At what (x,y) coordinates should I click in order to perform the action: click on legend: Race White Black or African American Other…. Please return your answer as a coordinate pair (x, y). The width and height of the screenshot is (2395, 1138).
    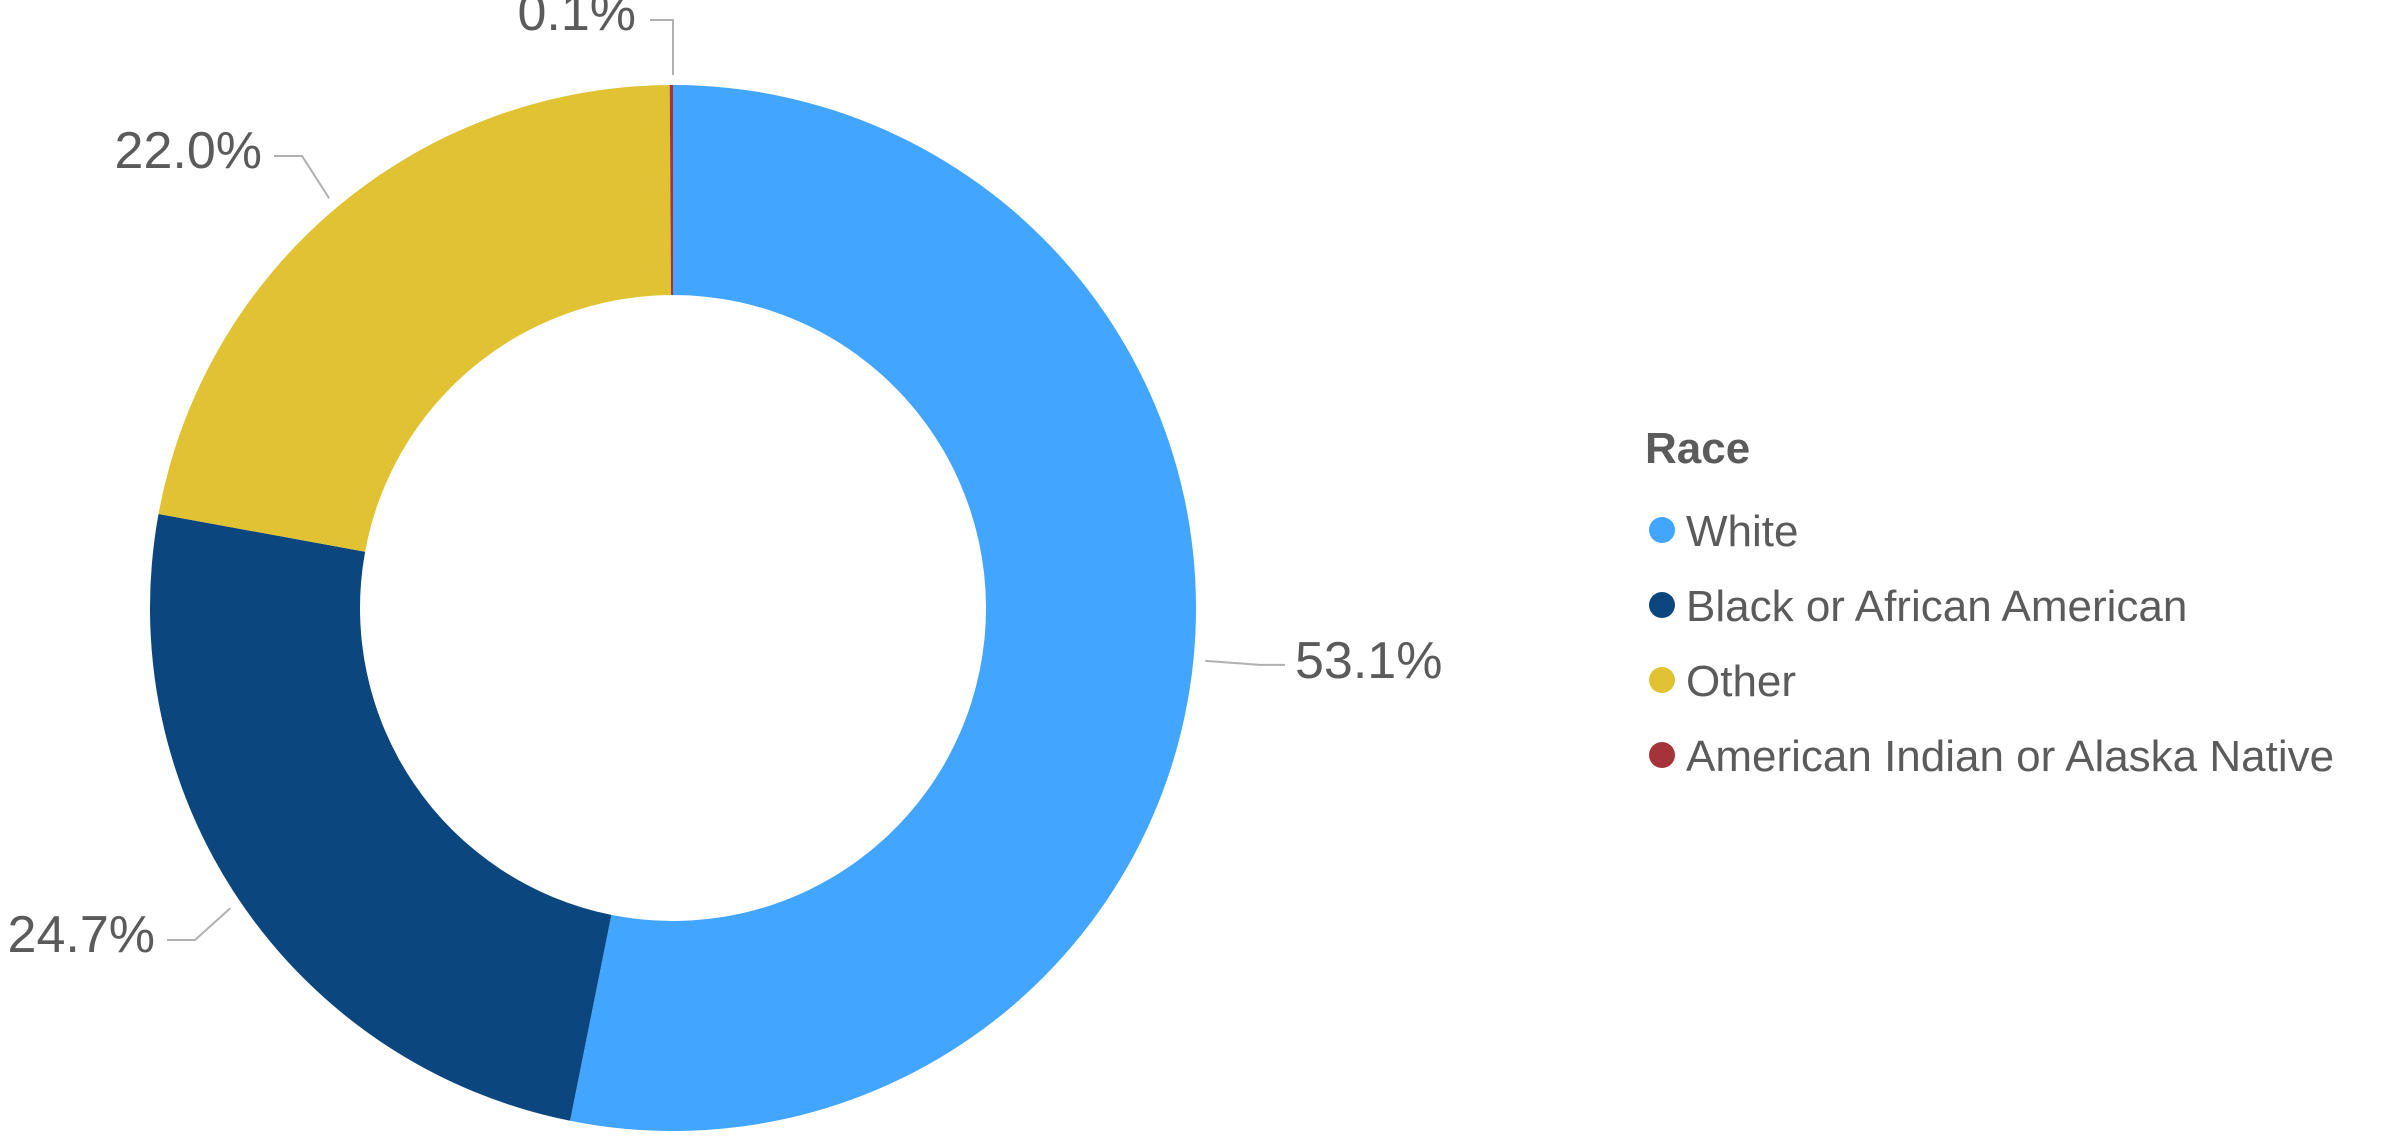
    Looking at the image, I should click on (1989, 602).